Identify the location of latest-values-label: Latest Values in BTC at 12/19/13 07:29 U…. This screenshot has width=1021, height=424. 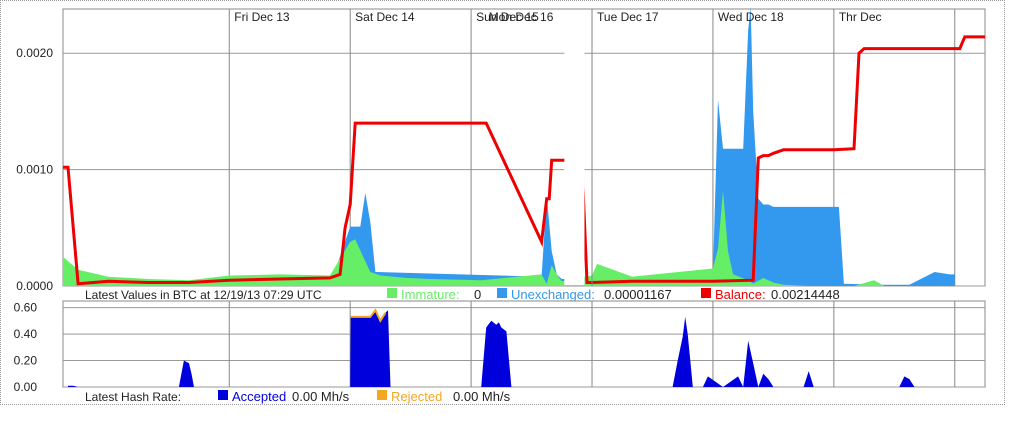
(203, 295).